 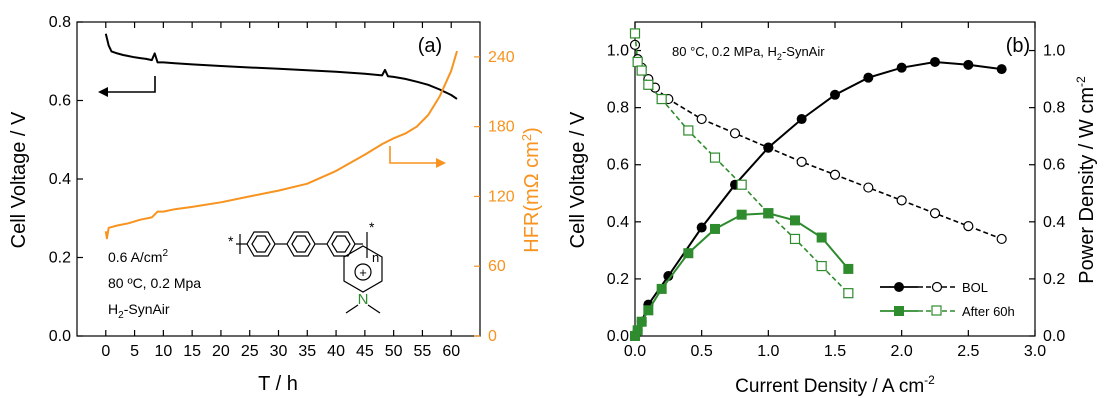 What do you see at coordinates (936, 310) in the screenshot?
I see `legend-after-open-marker` at bounding box center [936, 310].